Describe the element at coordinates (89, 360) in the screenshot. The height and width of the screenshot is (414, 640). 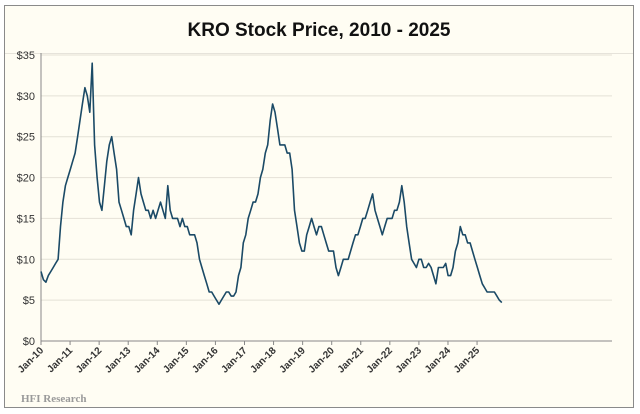
I see `x-tick-label: Jan-12` at that location.